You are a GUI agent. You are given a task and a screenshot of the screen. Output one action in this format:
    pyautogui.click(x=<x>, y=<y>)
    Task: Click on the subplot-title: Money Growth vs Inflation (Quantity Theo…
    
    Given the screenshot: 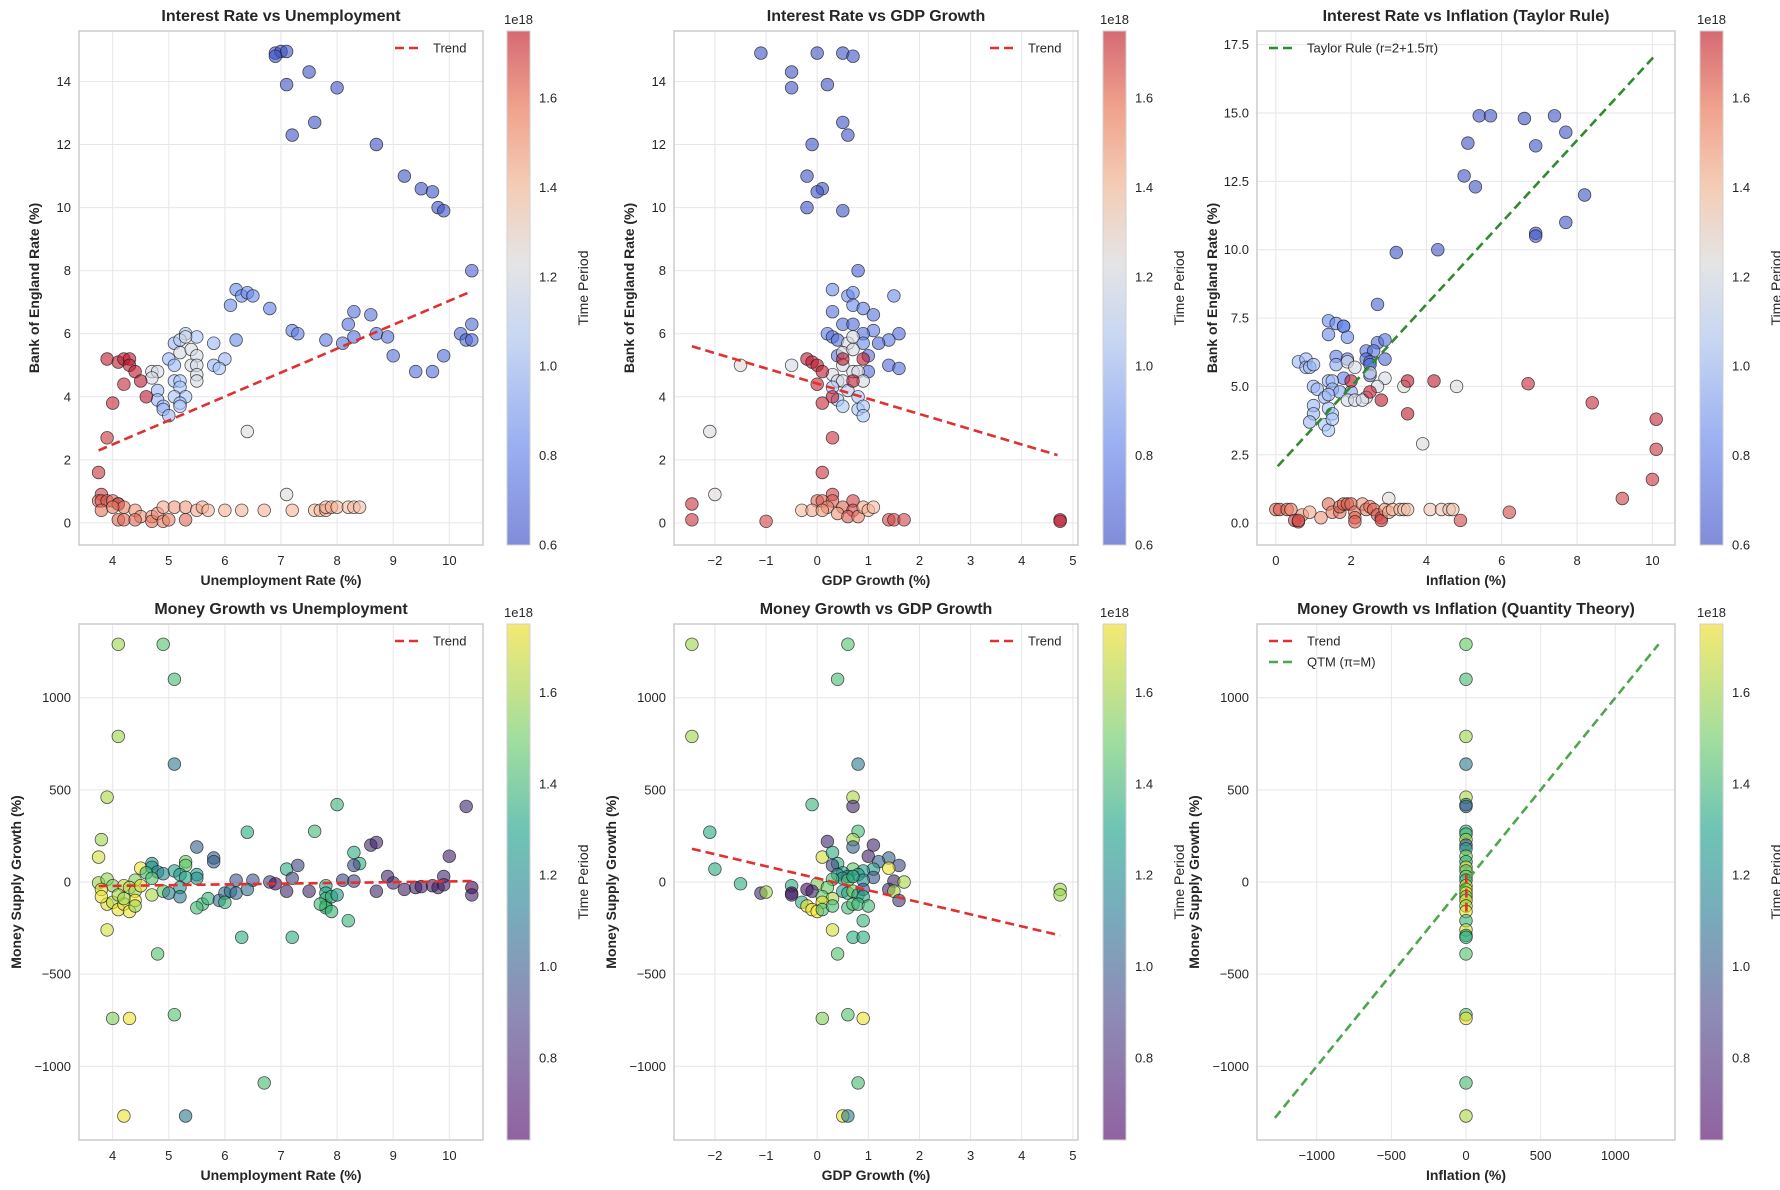 What is the action you would take?
    pyautogui.click(x=1466, y=609)
    